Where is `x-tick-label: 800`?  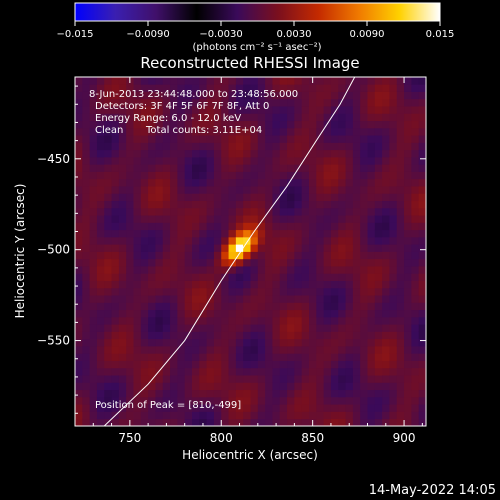 x-tick-label: 800 is located at coordinates (221, 438).